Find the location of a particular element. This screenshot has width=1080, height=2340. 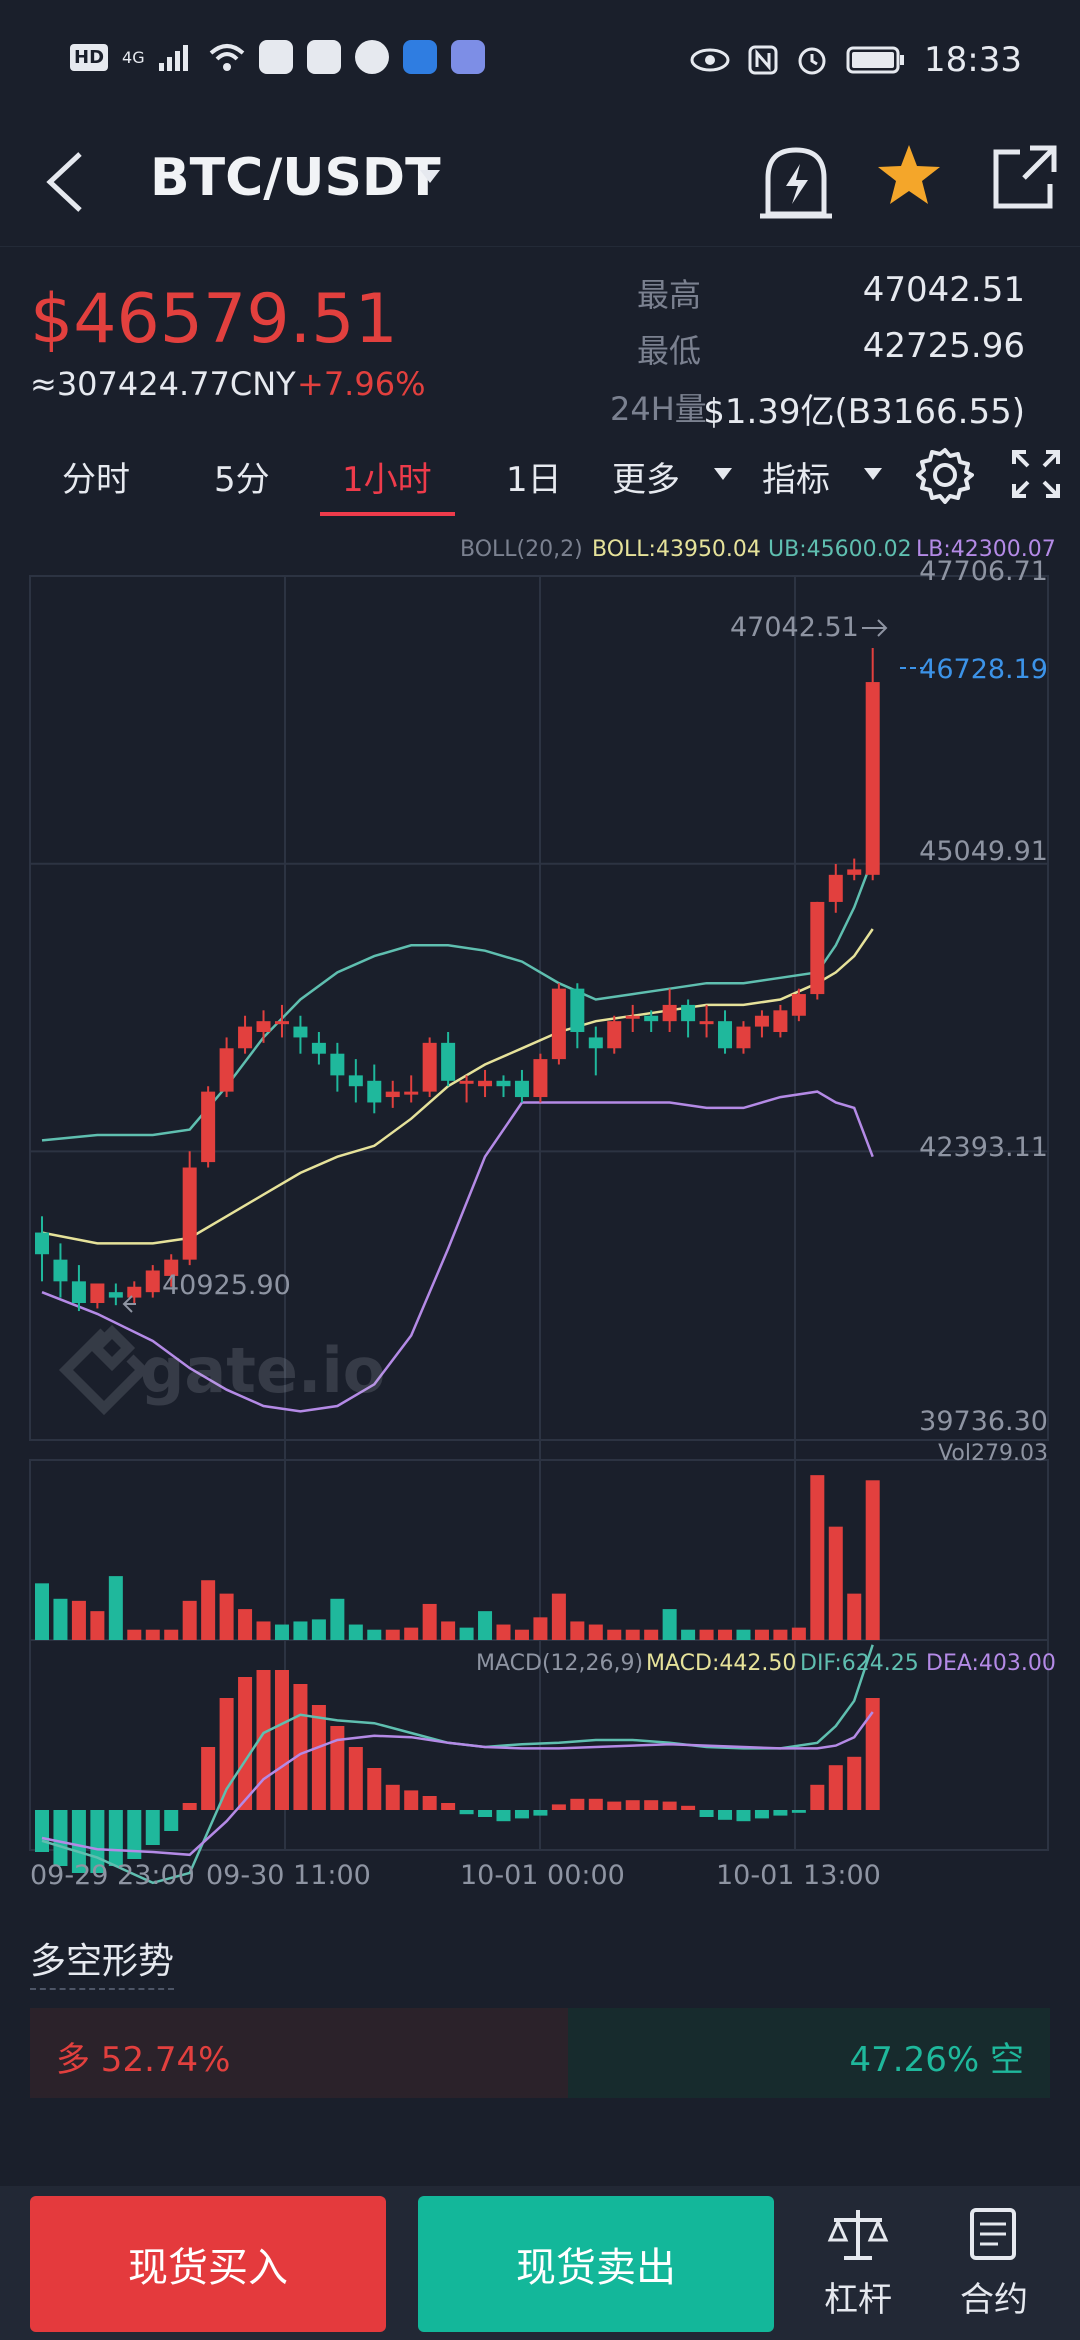

bell-bolt-icon is located at coordinates (796, 184).